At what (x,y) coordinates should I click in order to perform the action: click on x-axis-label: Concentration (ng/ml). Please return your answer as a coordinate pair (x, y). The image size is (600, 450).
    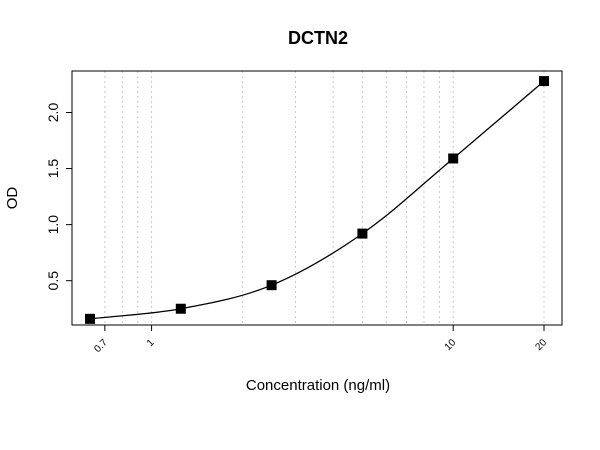
    Looking at the image, I should click on (318, 385).